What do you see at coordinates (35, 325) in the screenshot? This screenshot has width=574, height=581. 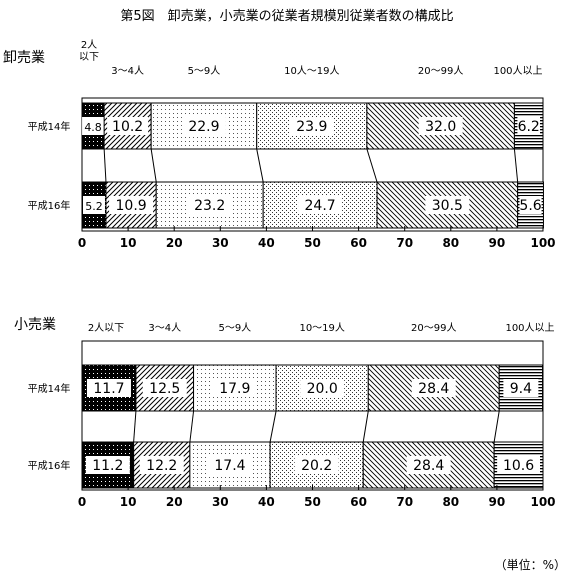 I see `section-label: 小売業` at bounding box center [35, 325].